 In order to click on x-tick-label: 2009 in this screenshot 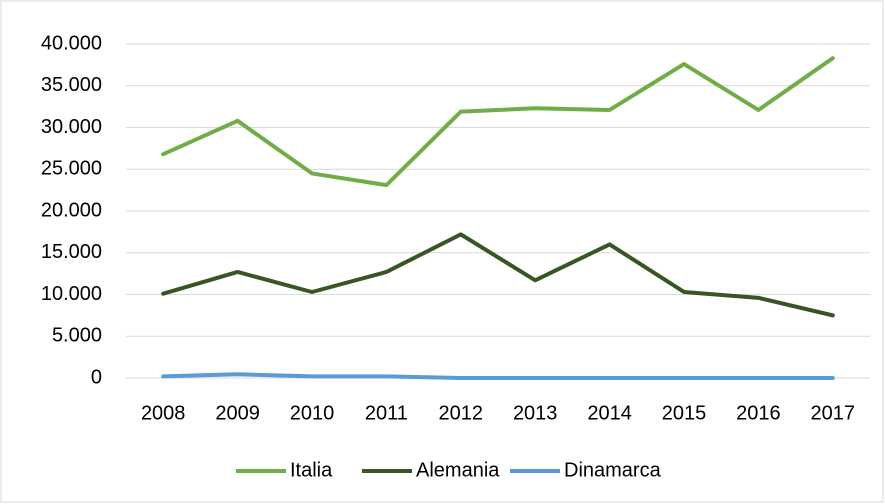, I will do `click(237, 413)`.